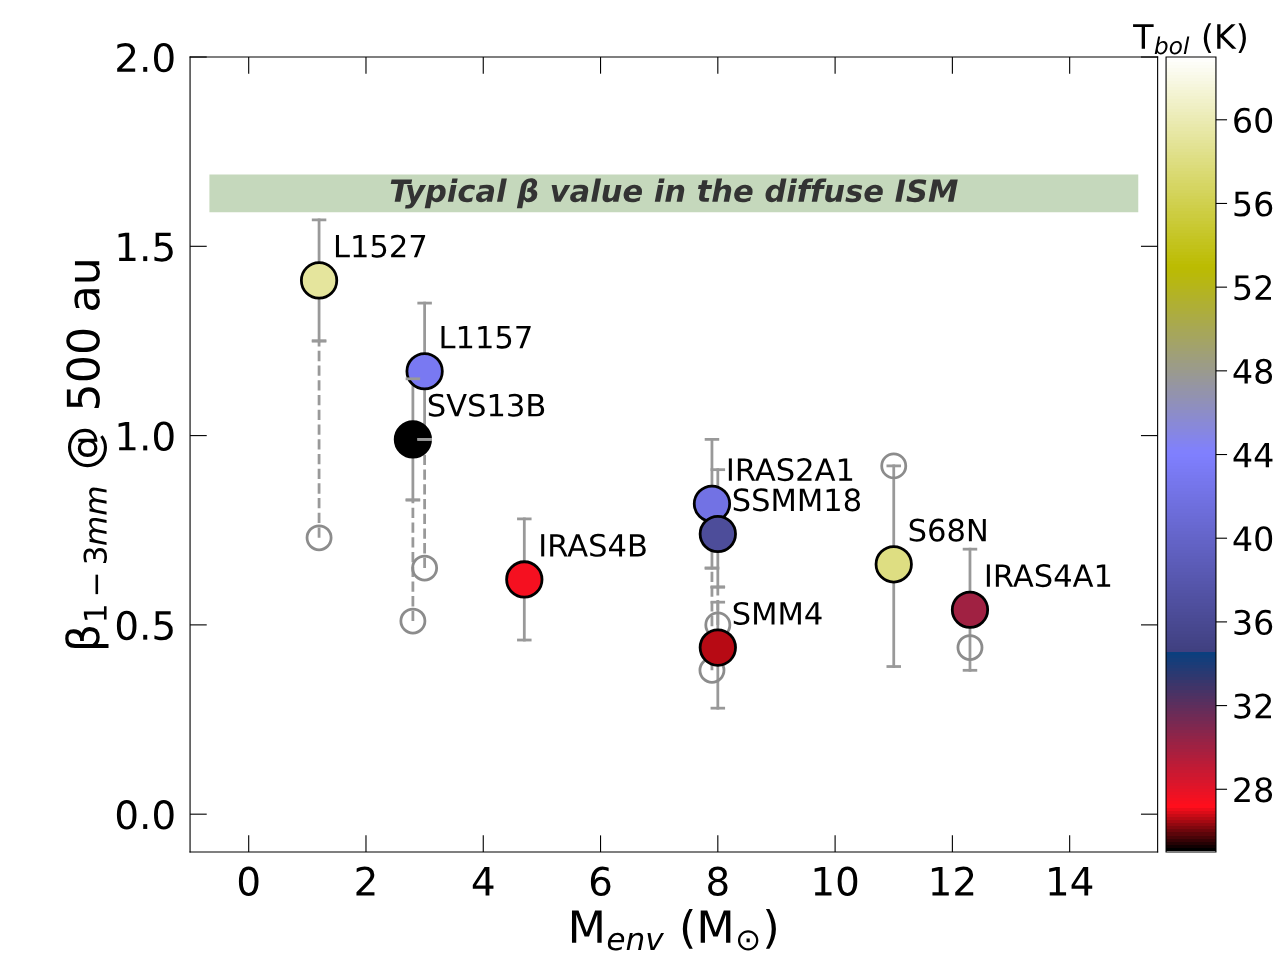  What do you see at coordinates (947, 530) in the screenshot?
I see `annotation: S68N` at bounding box center [947, 530].